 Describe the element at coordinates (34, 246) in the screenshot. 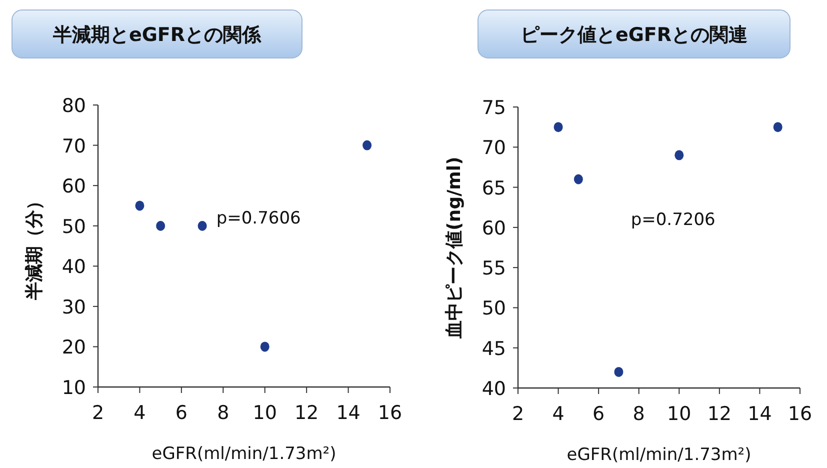

I see `y-axis-title: 半減期（分）` at that location.